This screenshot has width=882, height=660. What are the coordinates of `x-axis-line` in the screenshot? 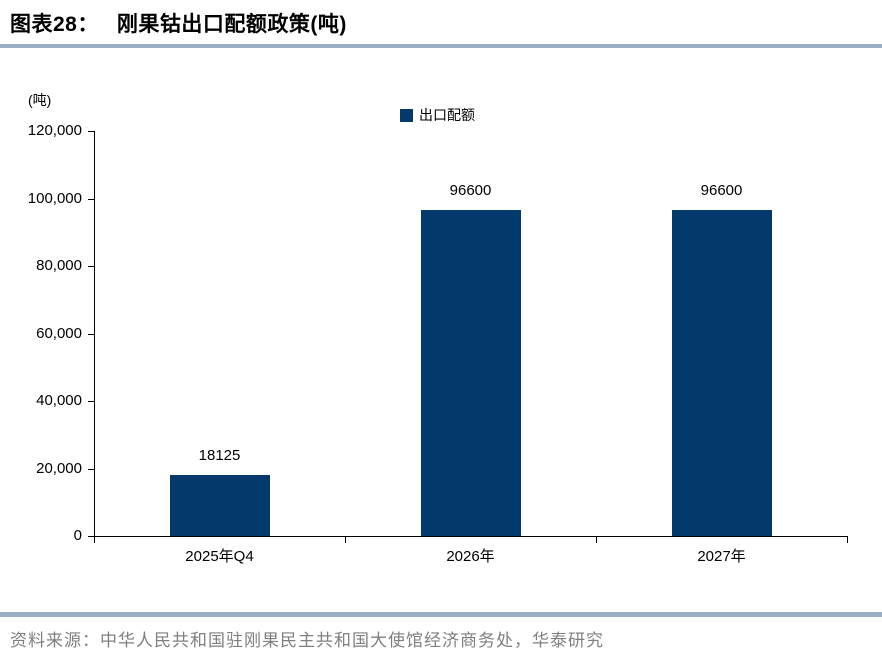 It's located at (470, 536).